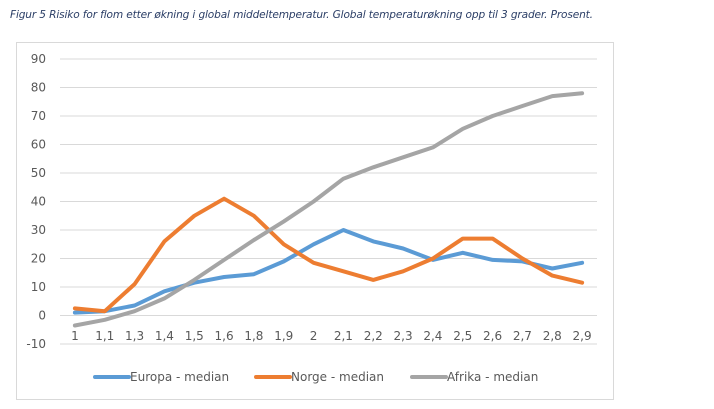 Image resolution: width=714 pixels, height=409 pixels. Describe the element at coordinates (36, 344) in the screenshot. I see `y-tick-label: -10` at that location.